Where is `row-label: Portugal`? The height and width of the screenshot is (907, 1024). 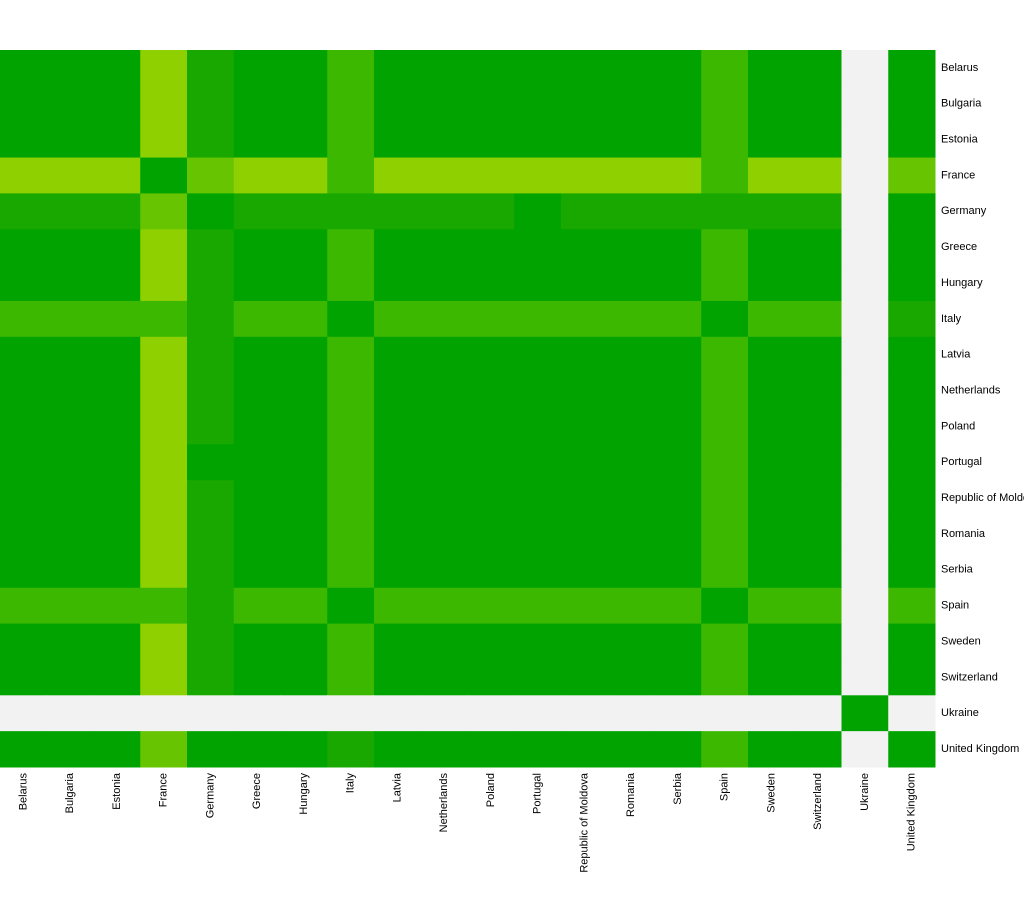
row-label: Portugal is located at coordinates (961, 462).